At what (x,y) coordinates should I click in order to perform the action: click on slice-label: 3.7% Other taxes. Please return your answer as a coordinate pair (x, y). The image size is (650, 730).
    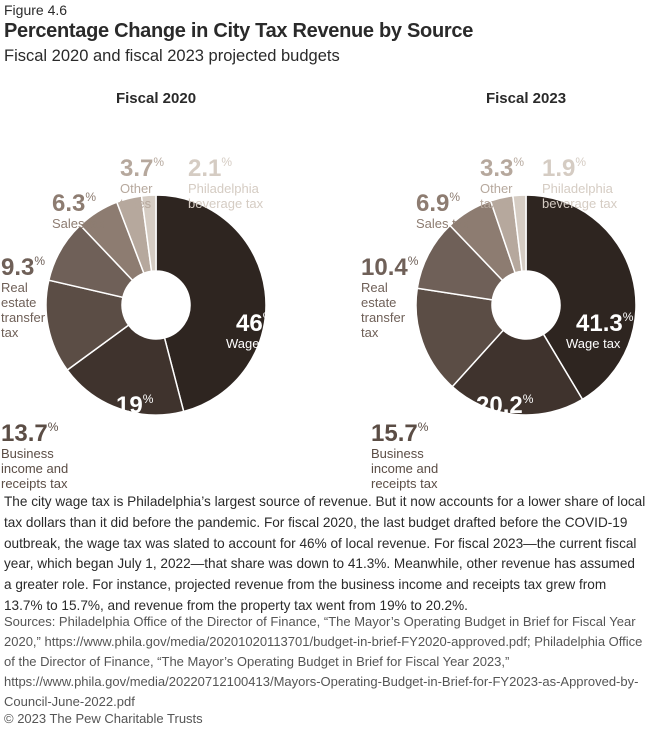
    Looking at the image, I should click on (145, 180).